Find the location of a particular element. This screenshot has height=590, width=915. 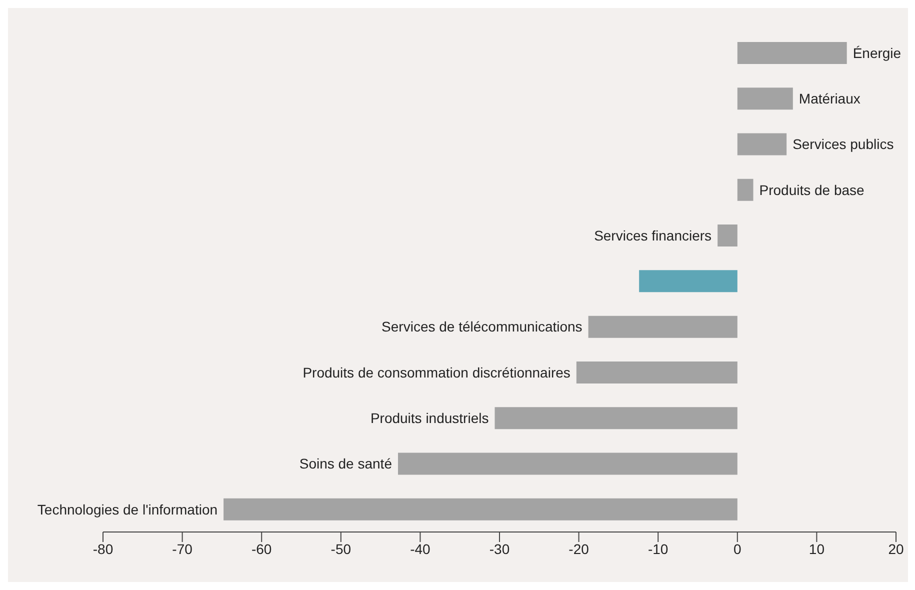

y-tick-label: Produits de base is located at coordinates (812, 190).